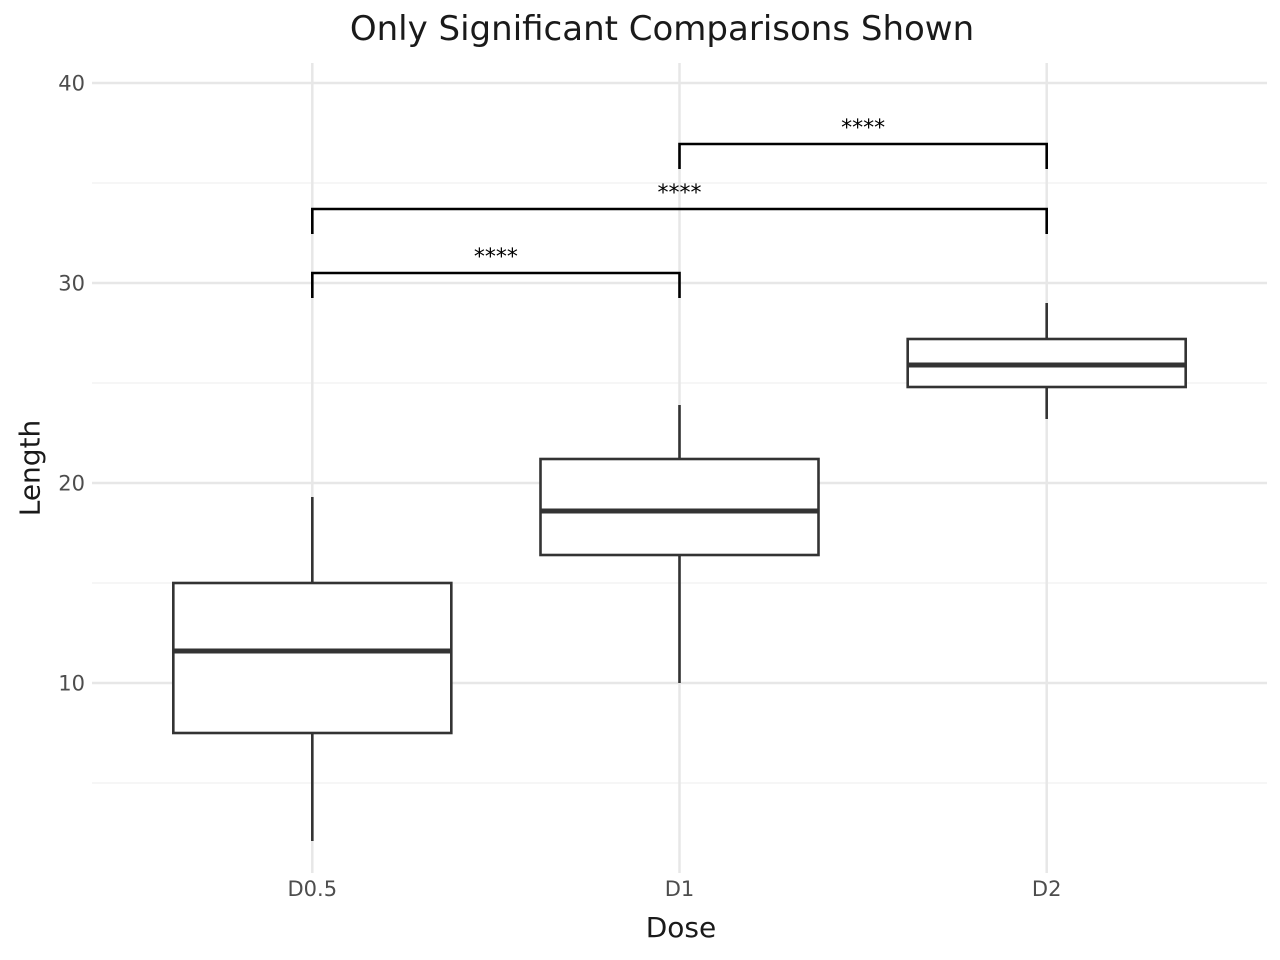 The image size is (1280, 960). What do you see at coordinates (1047, 889) in the screenshot?
I see `x-tick-label: D2` at bounding box center [1047, 889].